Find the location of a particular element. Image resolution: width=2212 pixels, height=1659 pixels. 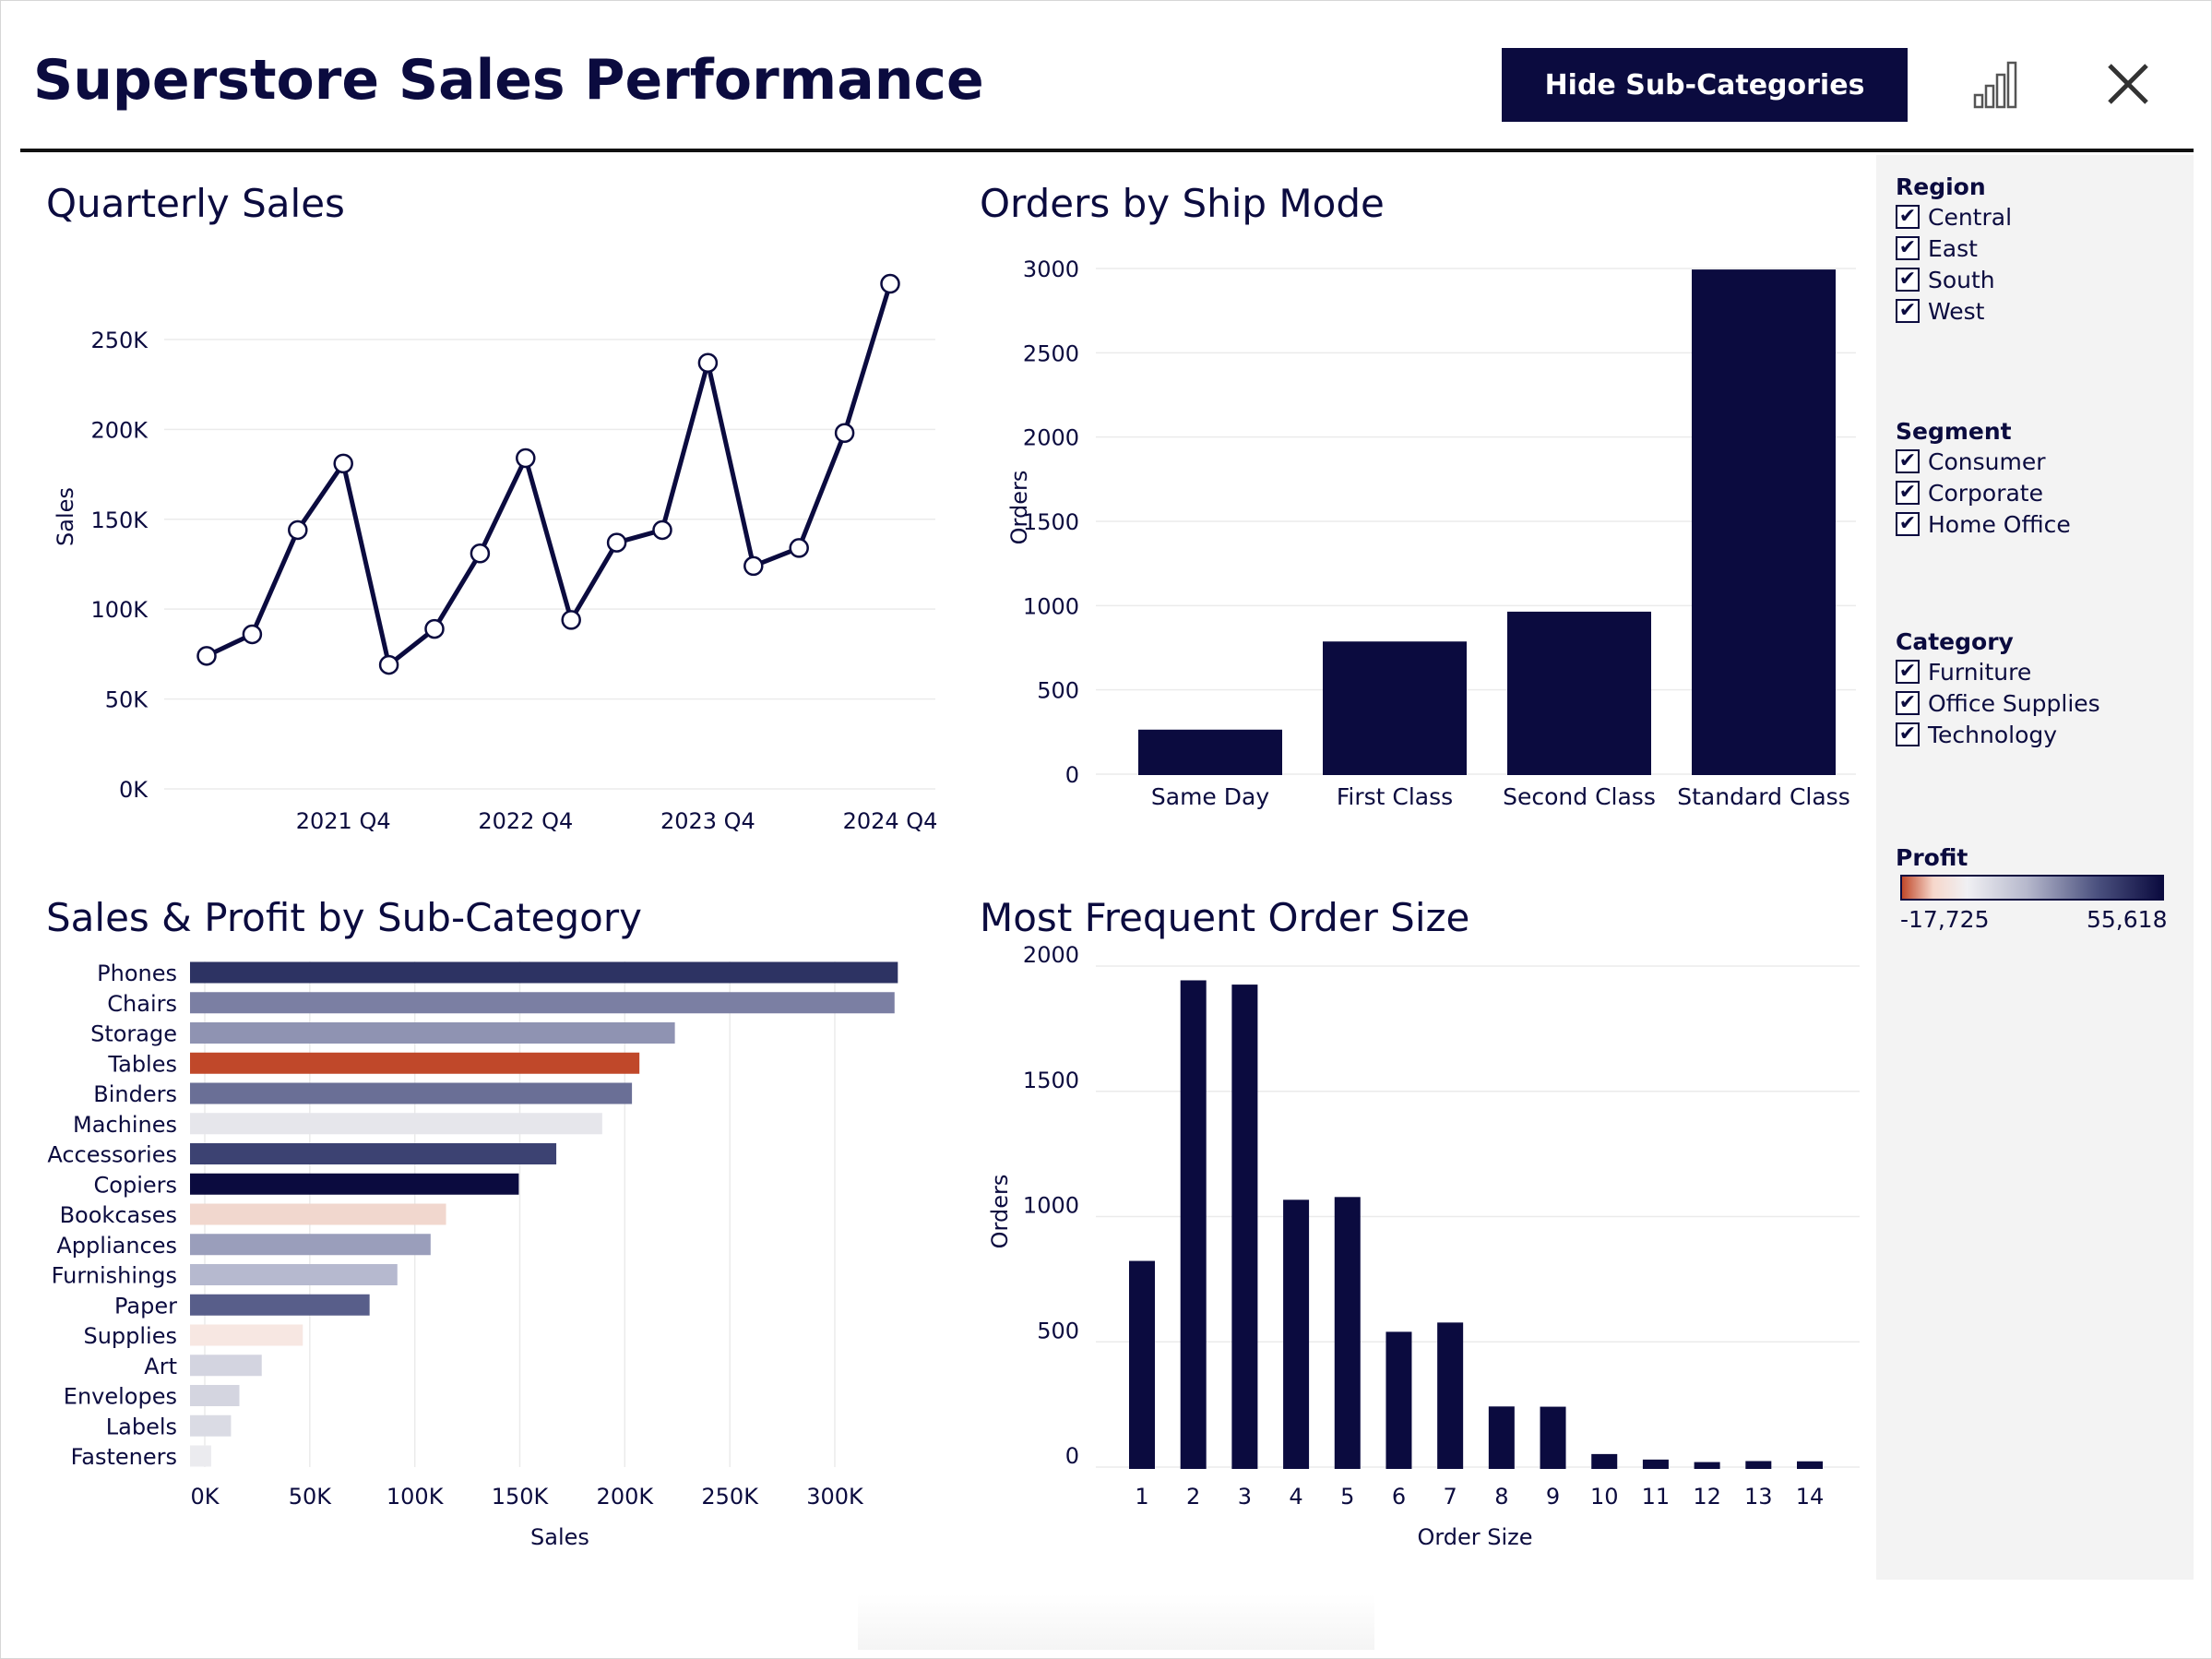

x-tick-label: 2023 Q4 is located at coordinates (707, 821).